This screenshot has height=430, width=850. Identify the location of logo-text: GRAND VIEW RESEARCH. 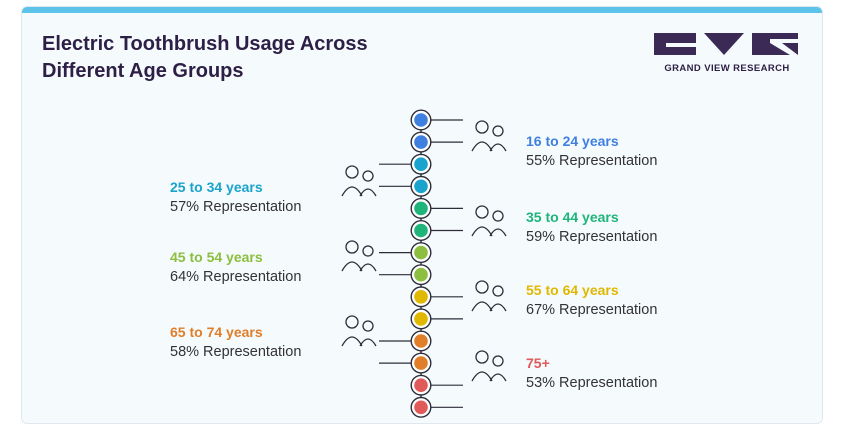
(727, 68).